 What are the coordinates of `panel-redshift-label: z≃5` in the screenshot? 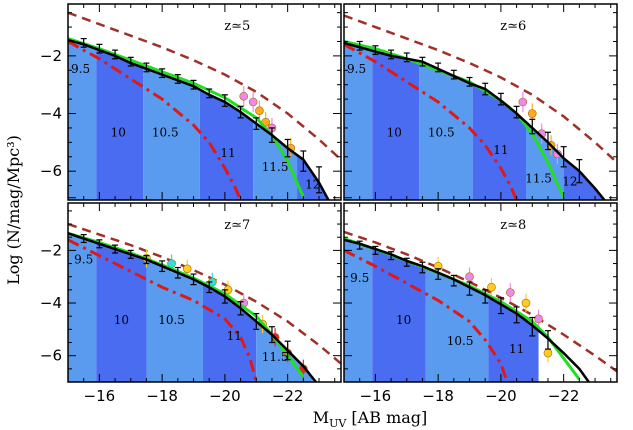 It's located at (237, 26).